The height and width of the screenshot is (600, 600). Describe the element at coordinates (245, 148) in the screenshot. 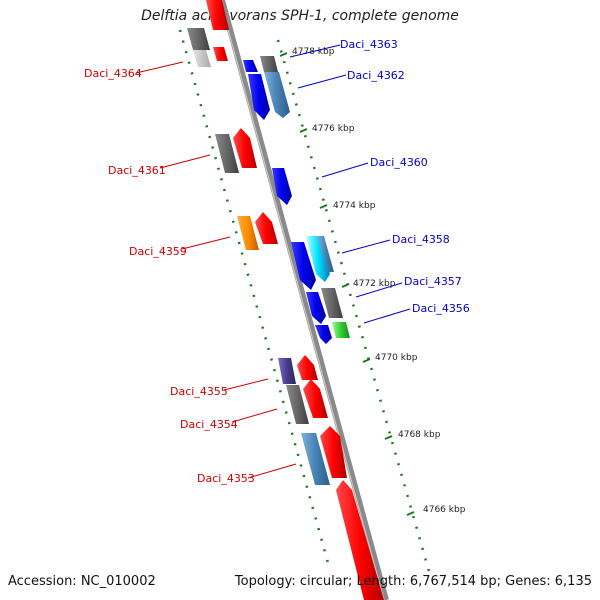

I see `gene-4361-red` at that location.